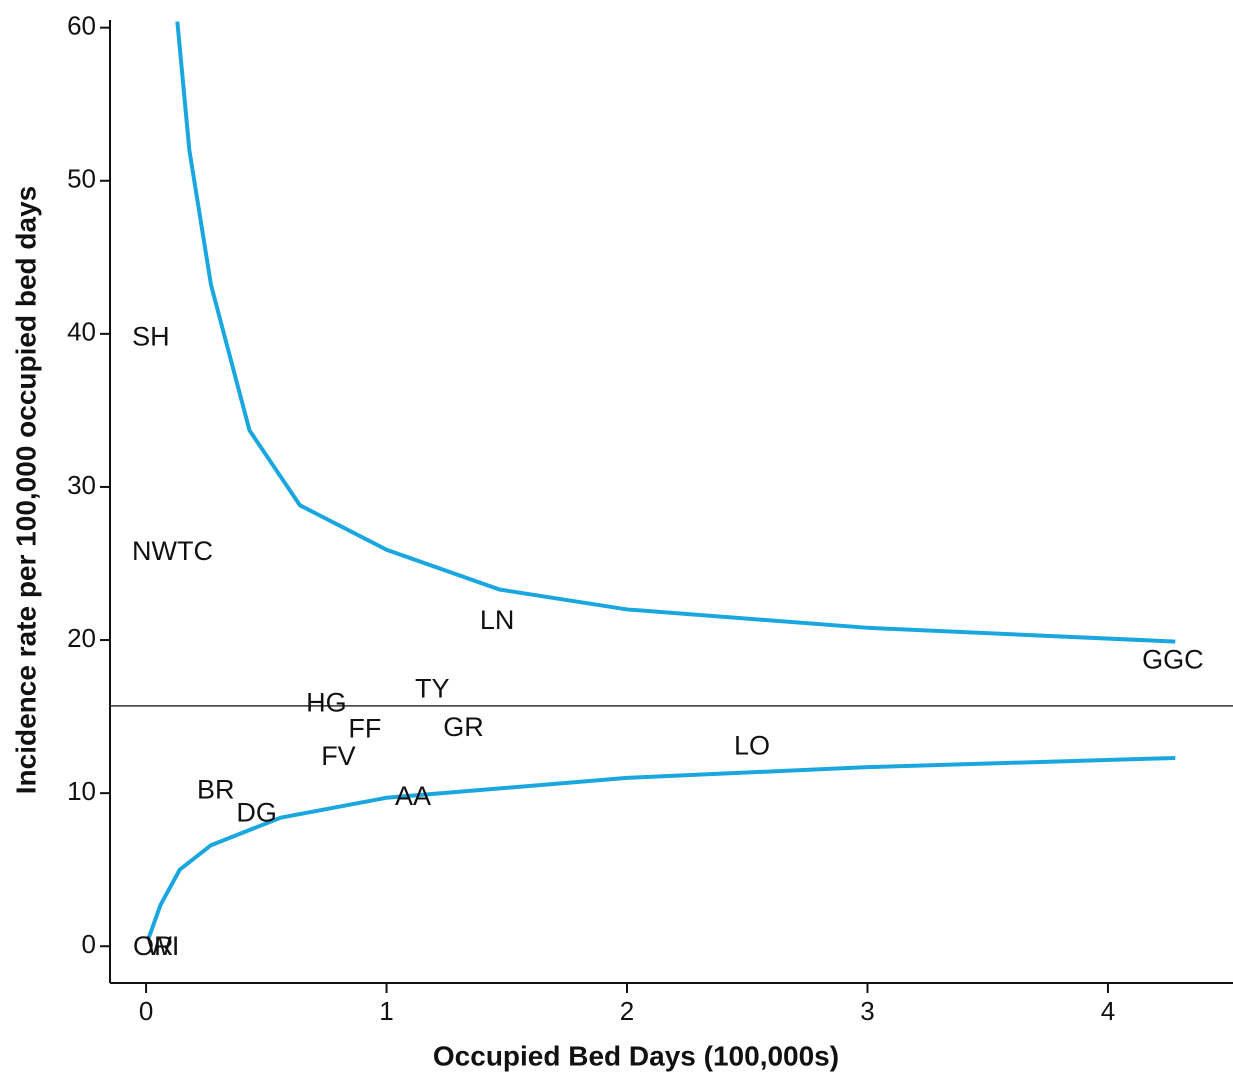 This screenshot has height=1082, width=1233. I want to click on point-label: GR, so click(463, 727).